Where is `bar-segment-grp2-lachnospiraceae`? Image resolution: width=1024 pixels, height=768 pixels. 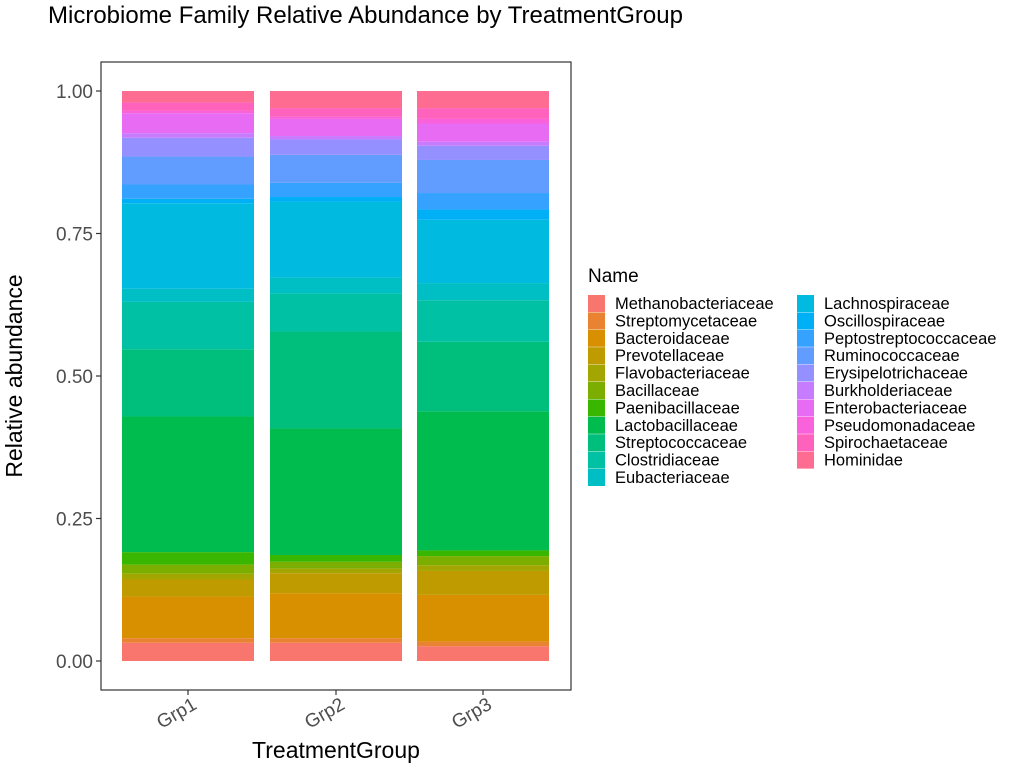 bar-segment-grp2-lachnospiraceae is located at coordinates (336, 239).